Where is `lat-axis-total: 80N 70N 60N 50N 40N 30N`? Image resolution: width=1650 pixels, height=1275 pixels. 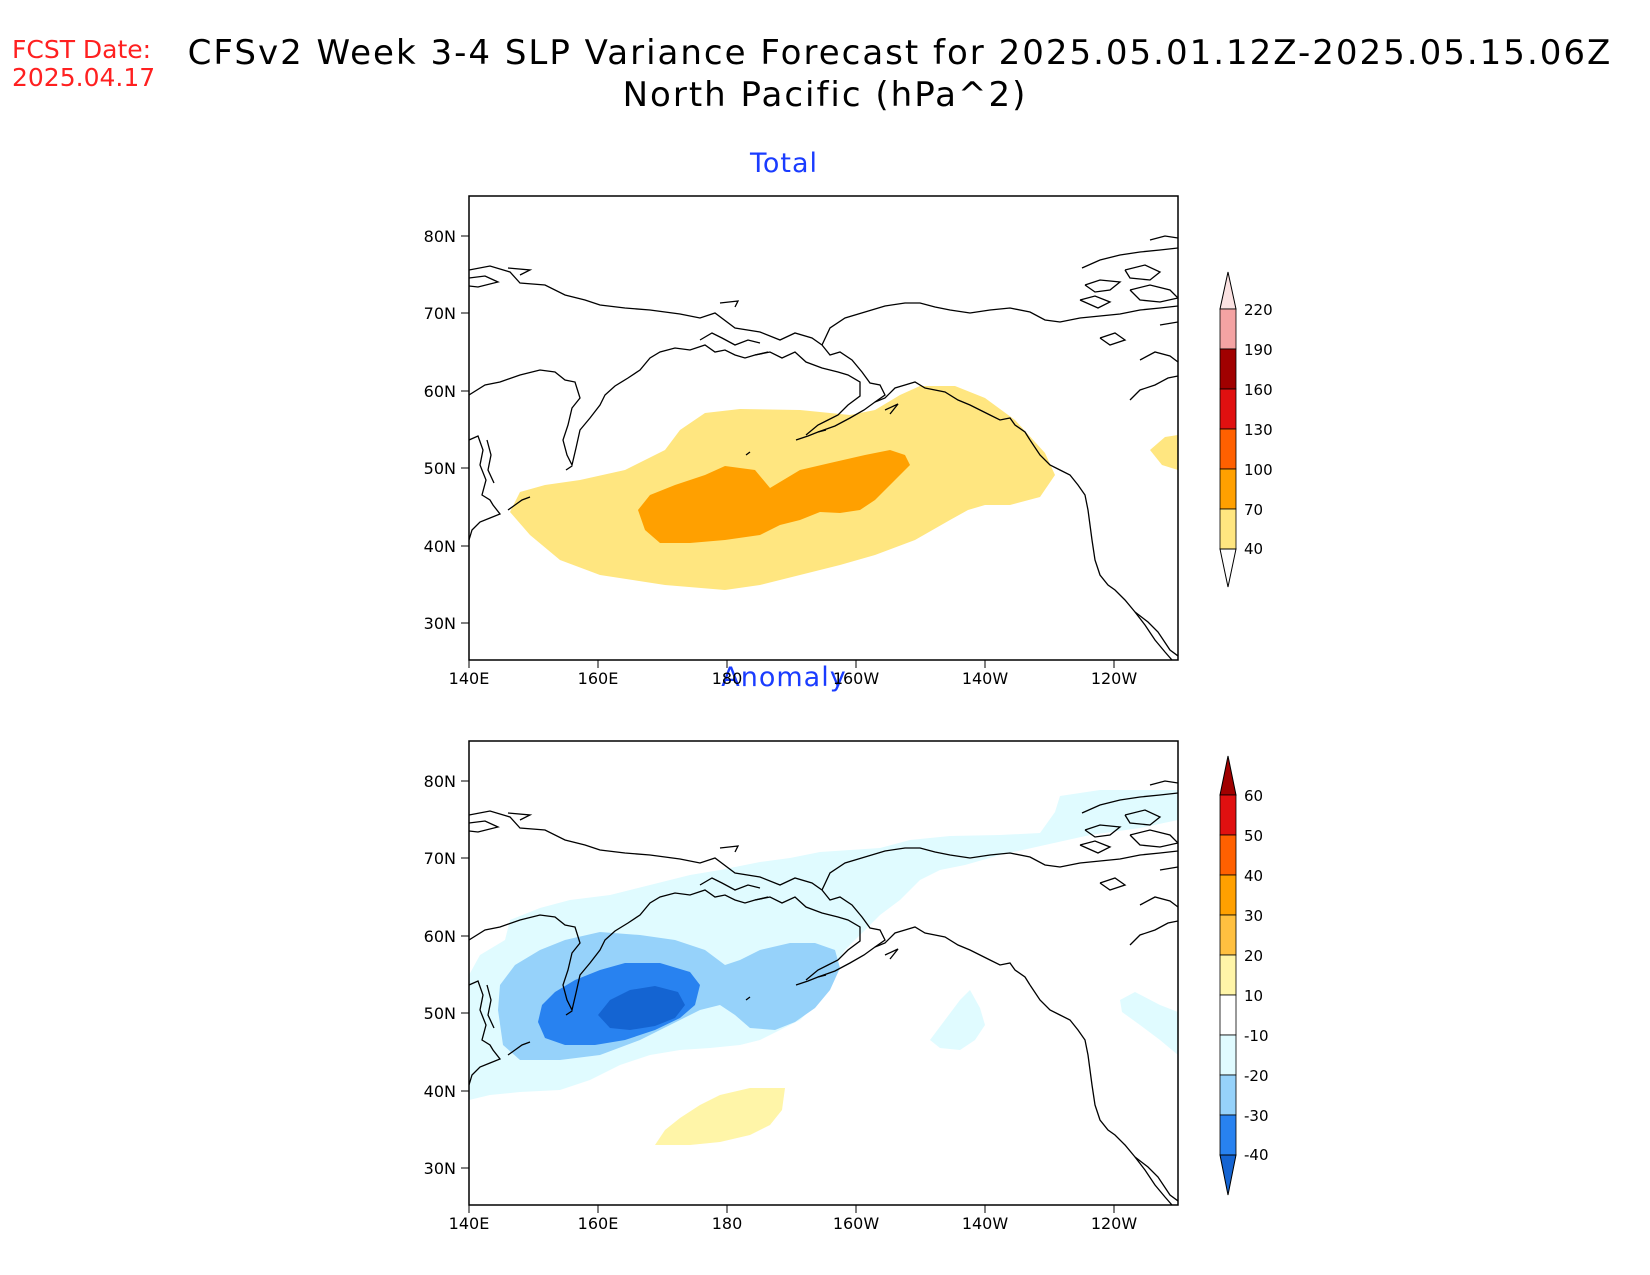
lat-axis-total: 80N 70N 60N 50N 40N 30N is located at coordinates (446, 430).